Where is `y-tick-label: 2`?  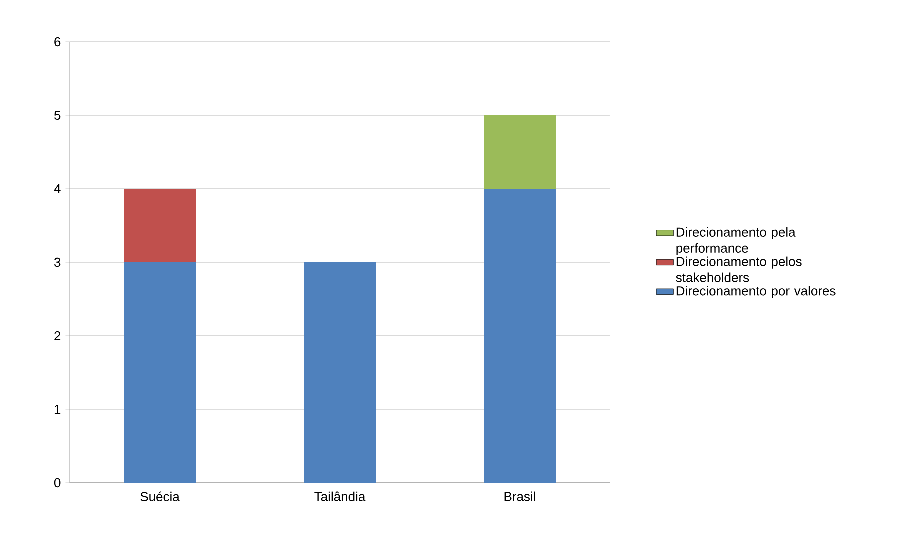 y-tick-label: 2 is located at coordinates (57, 336).